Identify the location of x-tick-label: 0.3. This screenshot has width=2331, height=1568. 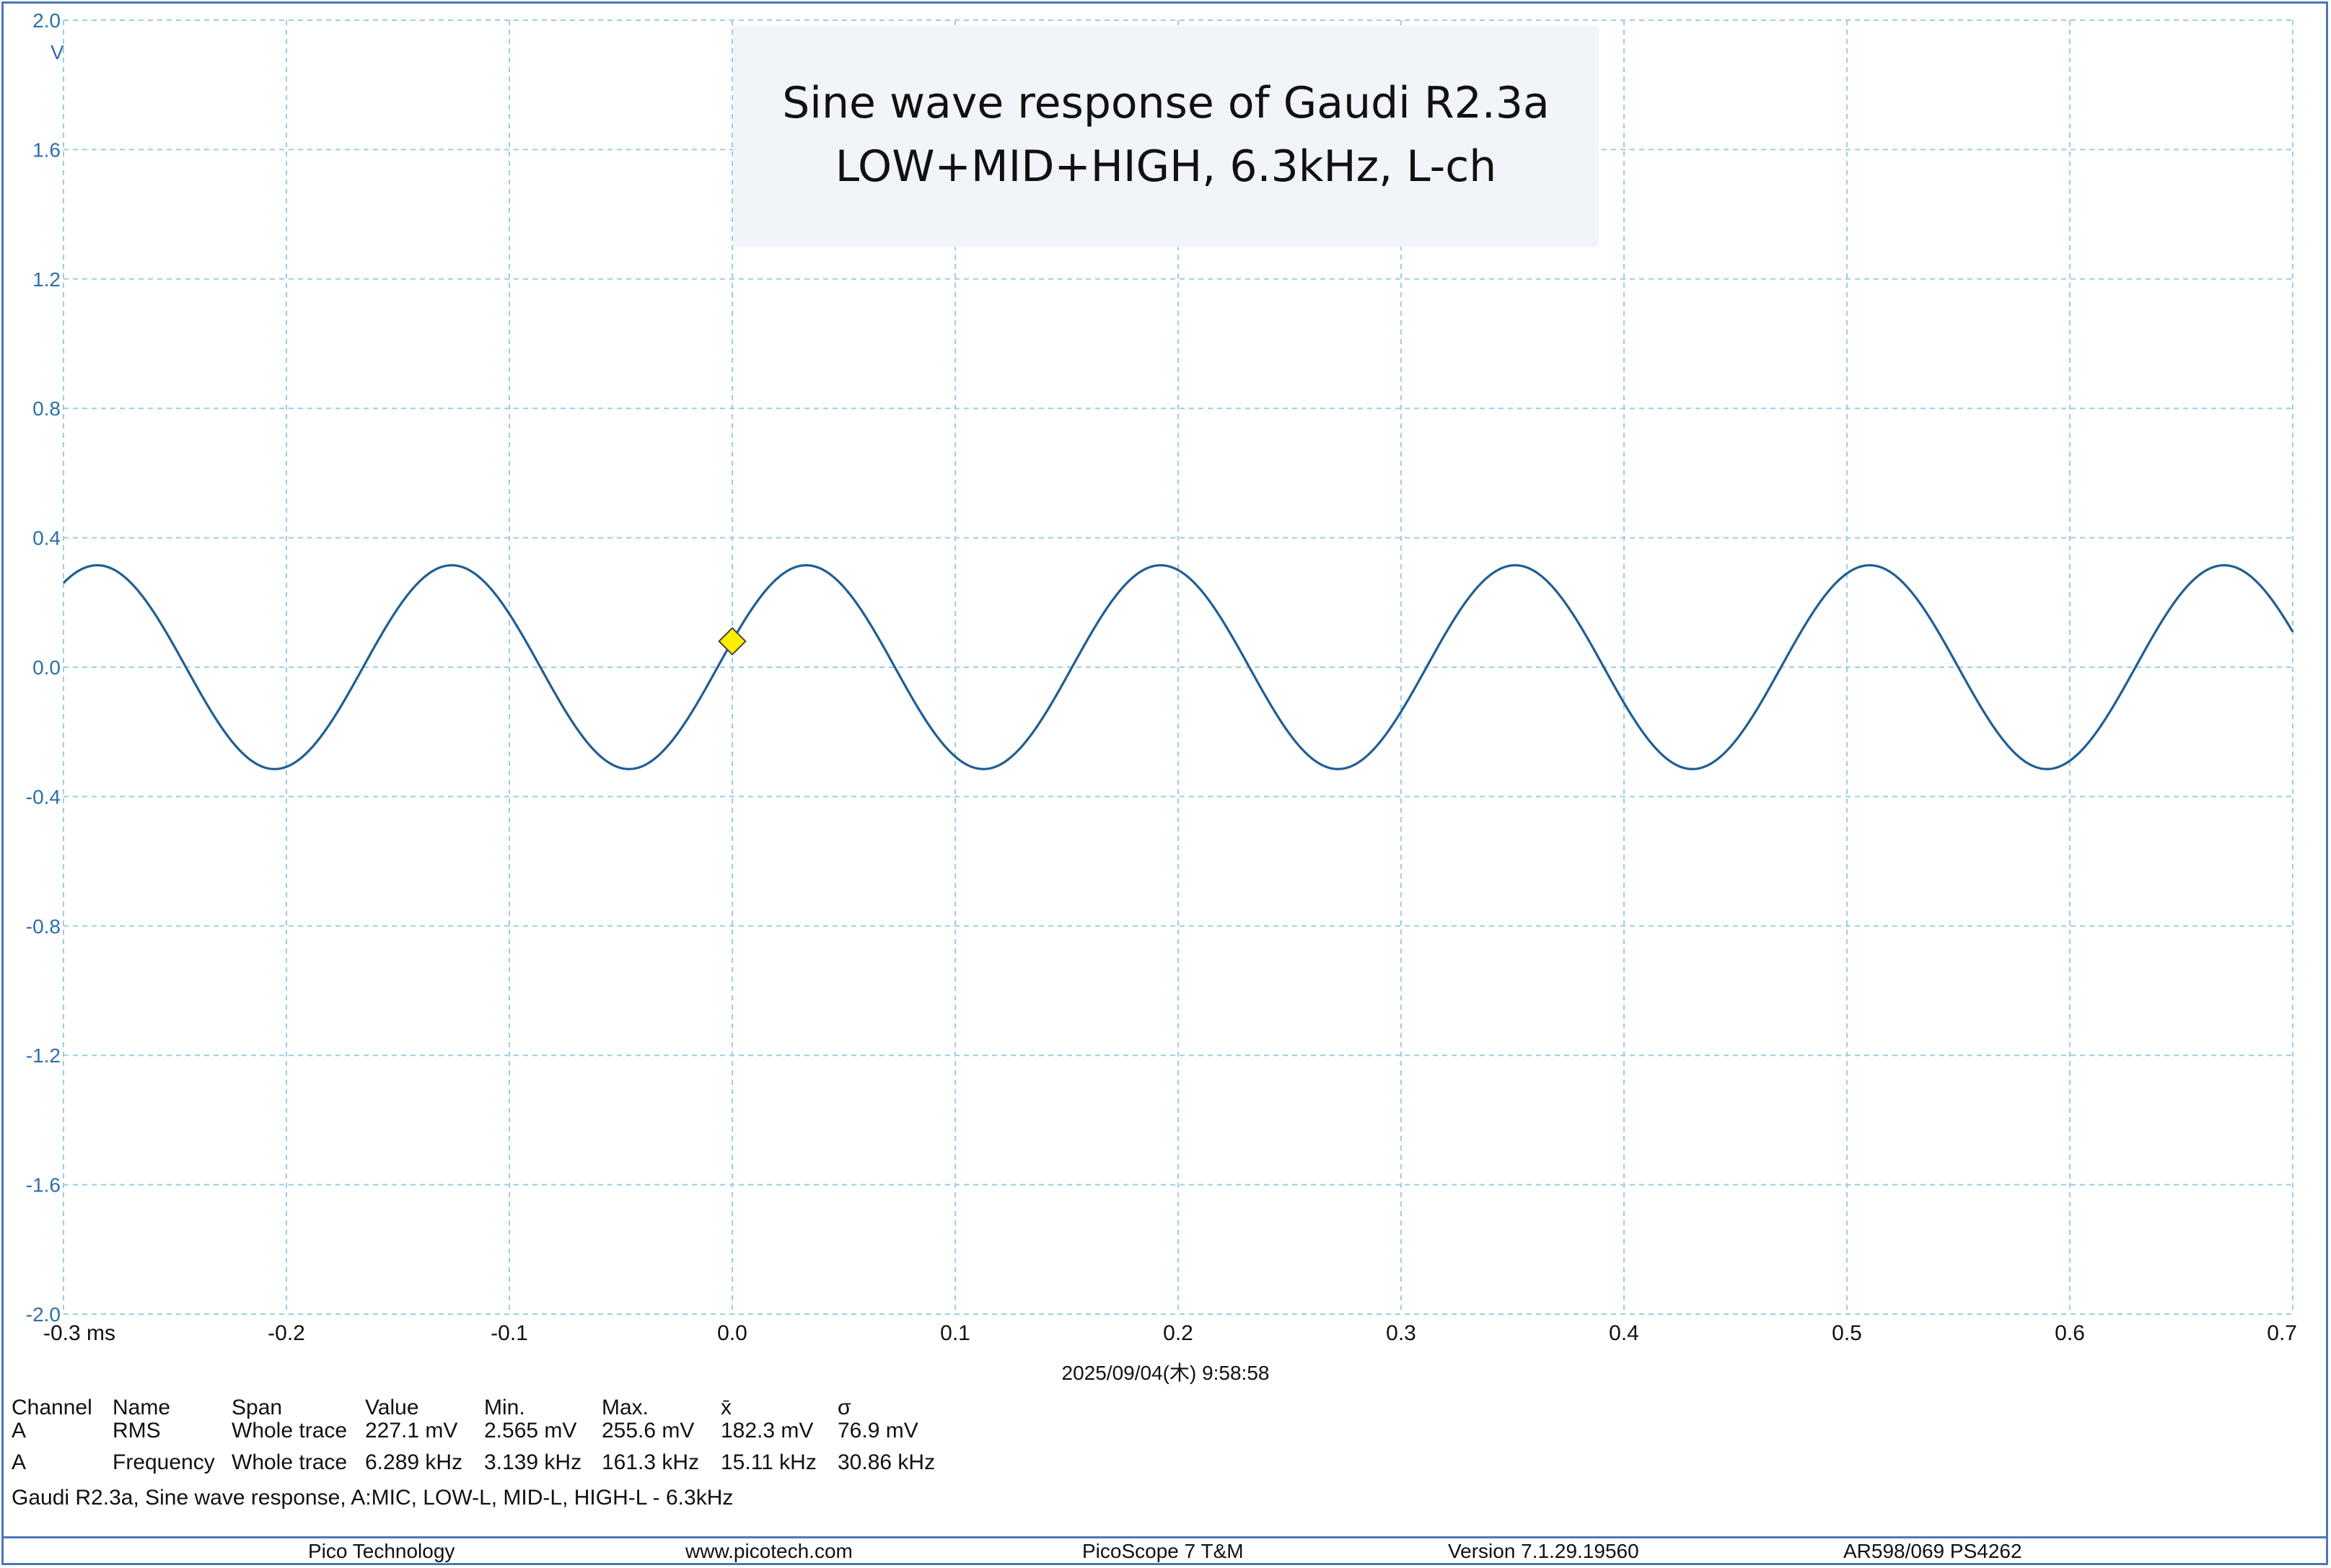
(1401, 1333).